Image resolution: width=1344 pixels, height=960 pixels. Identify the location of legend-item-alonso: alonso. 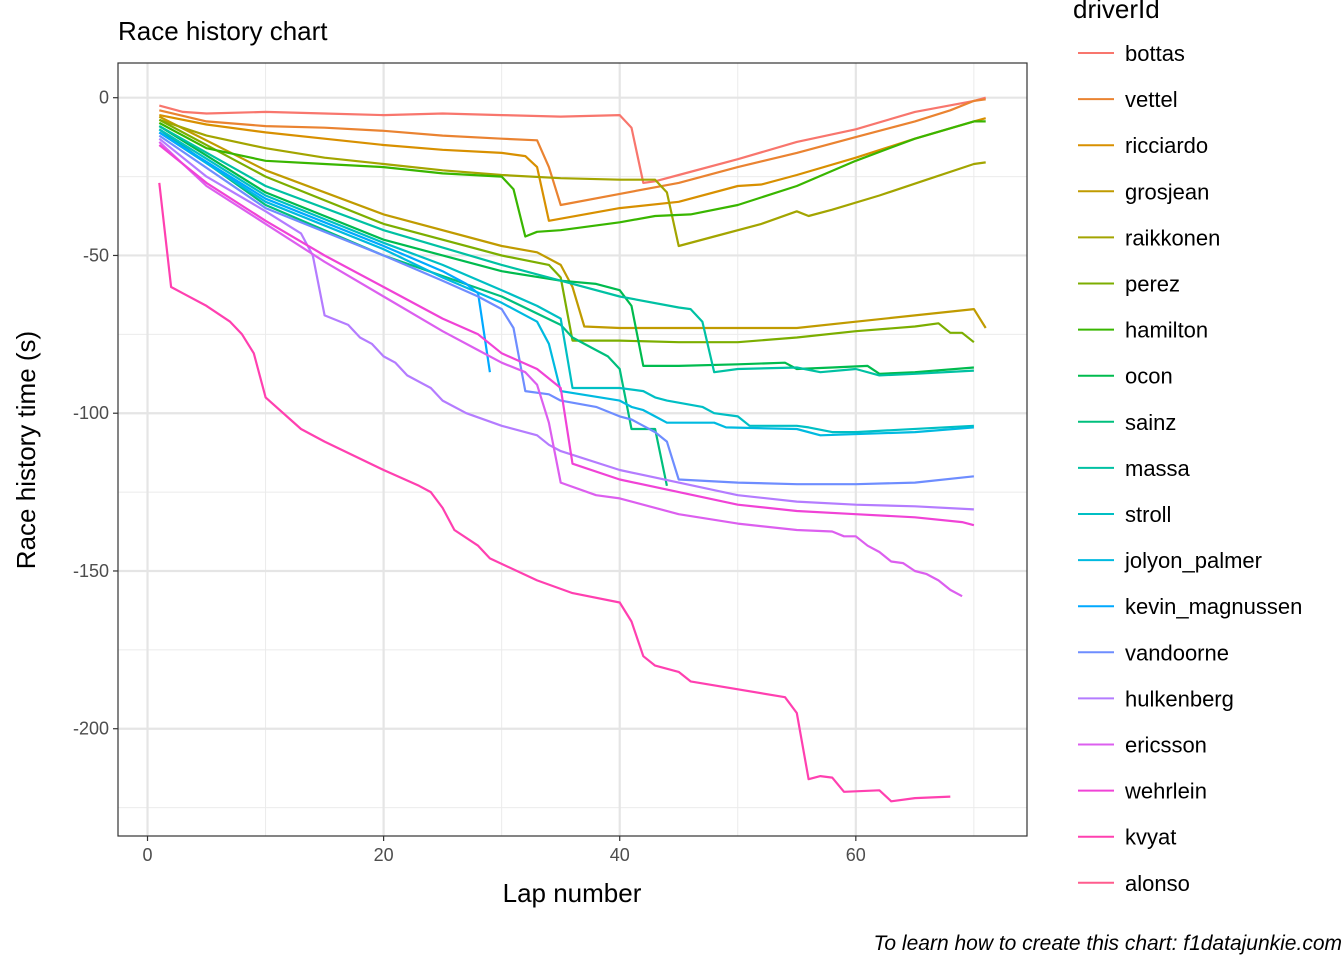
(1134, 883).